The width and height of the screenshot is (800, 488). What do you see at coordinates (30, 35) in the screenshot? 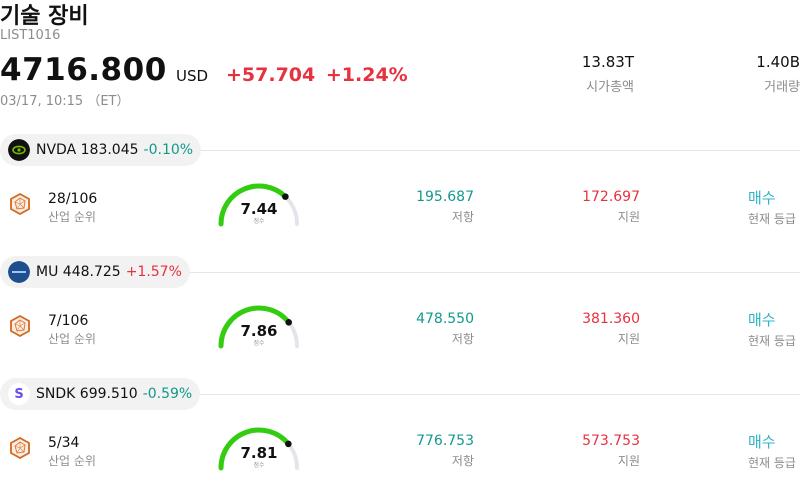
I see `index-code: LIST1016` at bounding box center [30, 35].